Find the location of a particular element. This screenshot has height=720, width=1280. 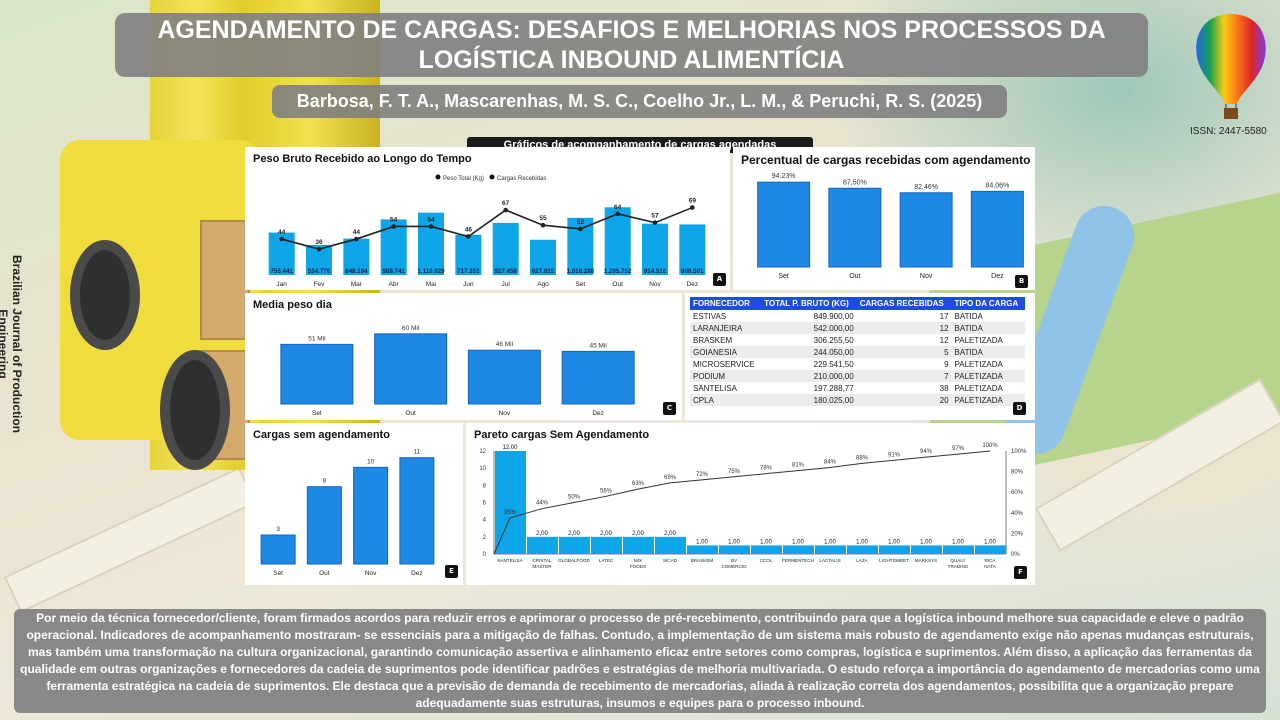

bar-value-label: 927.458 is located at coordinates (505, 271).